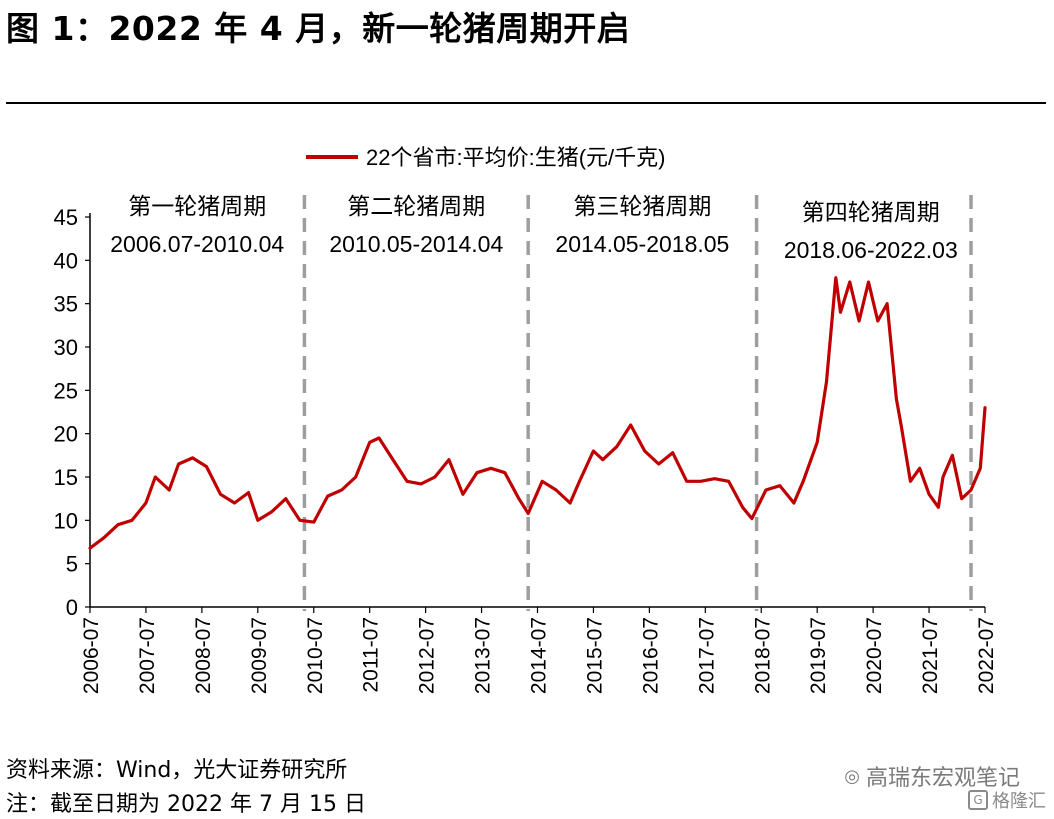 Image resolution: width=1054 pixels, height=819 pixels. I want to click on cycle-range-label: 2010.05-2014.04, so click(416, 244).